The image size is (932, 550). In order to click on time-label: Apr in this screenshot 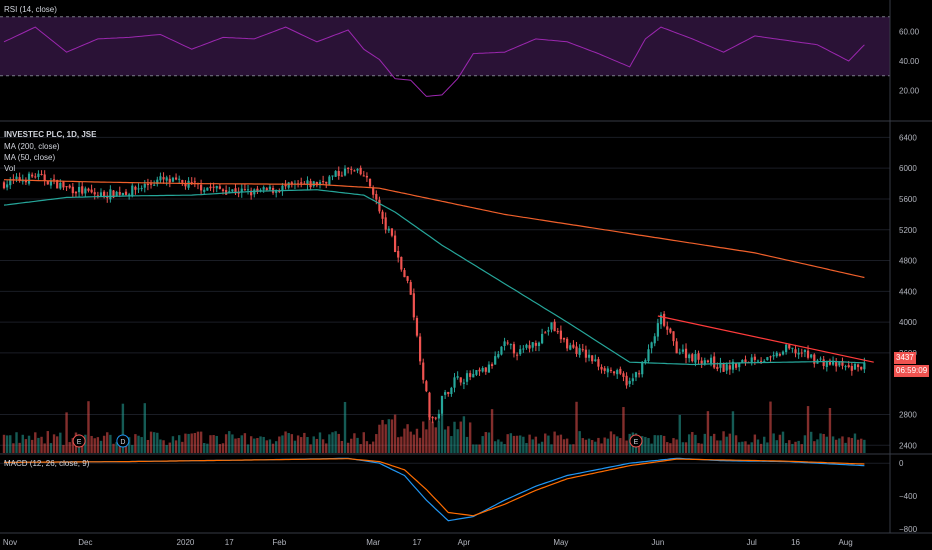, I will do `click(464, 542)`.